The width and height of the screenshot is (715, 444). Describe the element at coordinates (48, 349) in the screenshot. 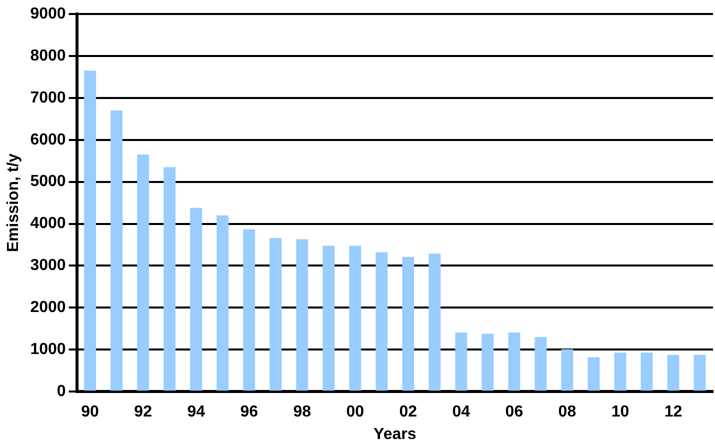

I see `y-tick-label: 1000` at that location.